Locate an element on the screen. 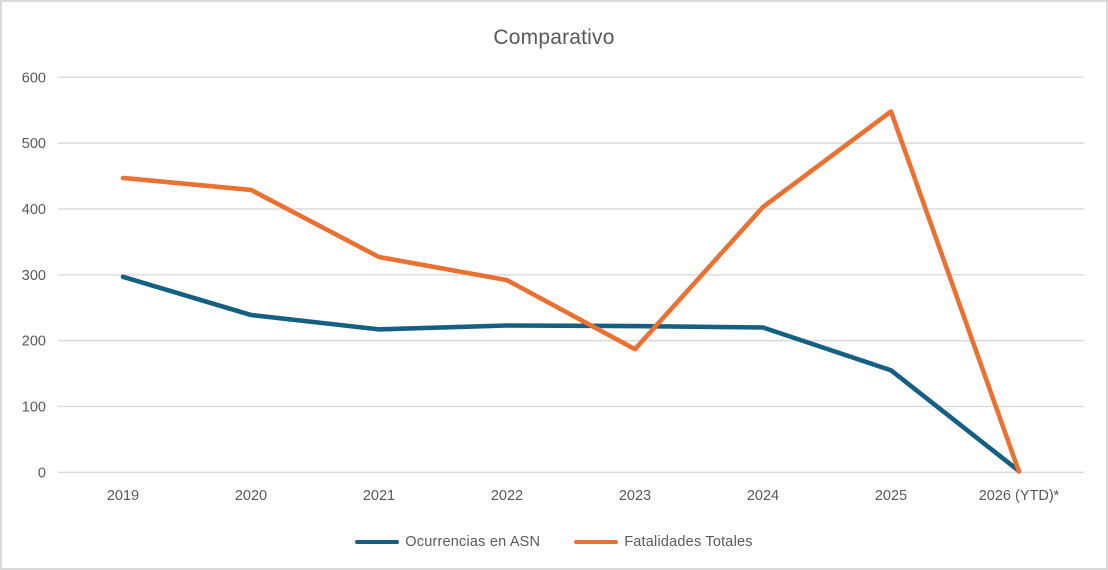  x-axis-label-1: 2019 is located at coordinates (123, 496).